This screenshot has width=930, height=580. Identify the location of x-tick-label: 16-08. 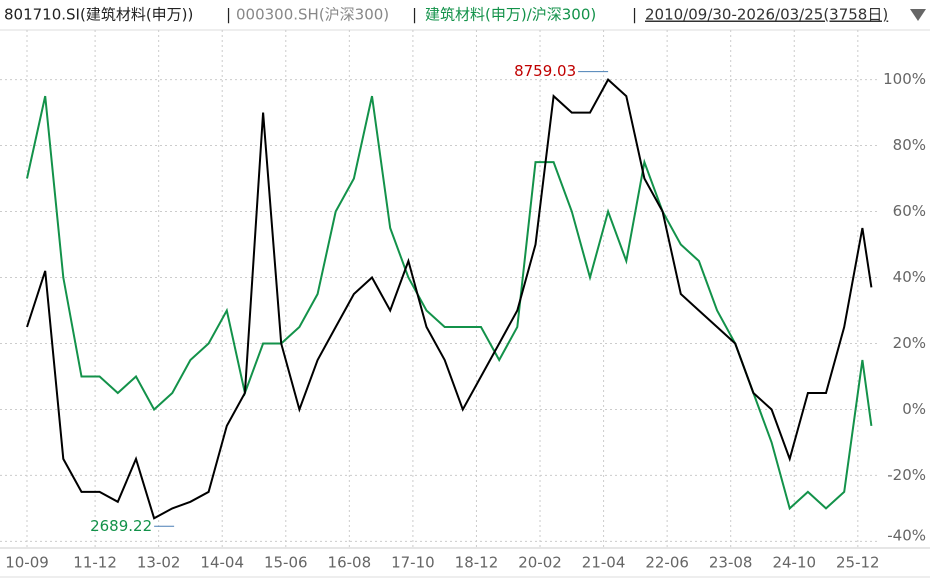
(350, 563).